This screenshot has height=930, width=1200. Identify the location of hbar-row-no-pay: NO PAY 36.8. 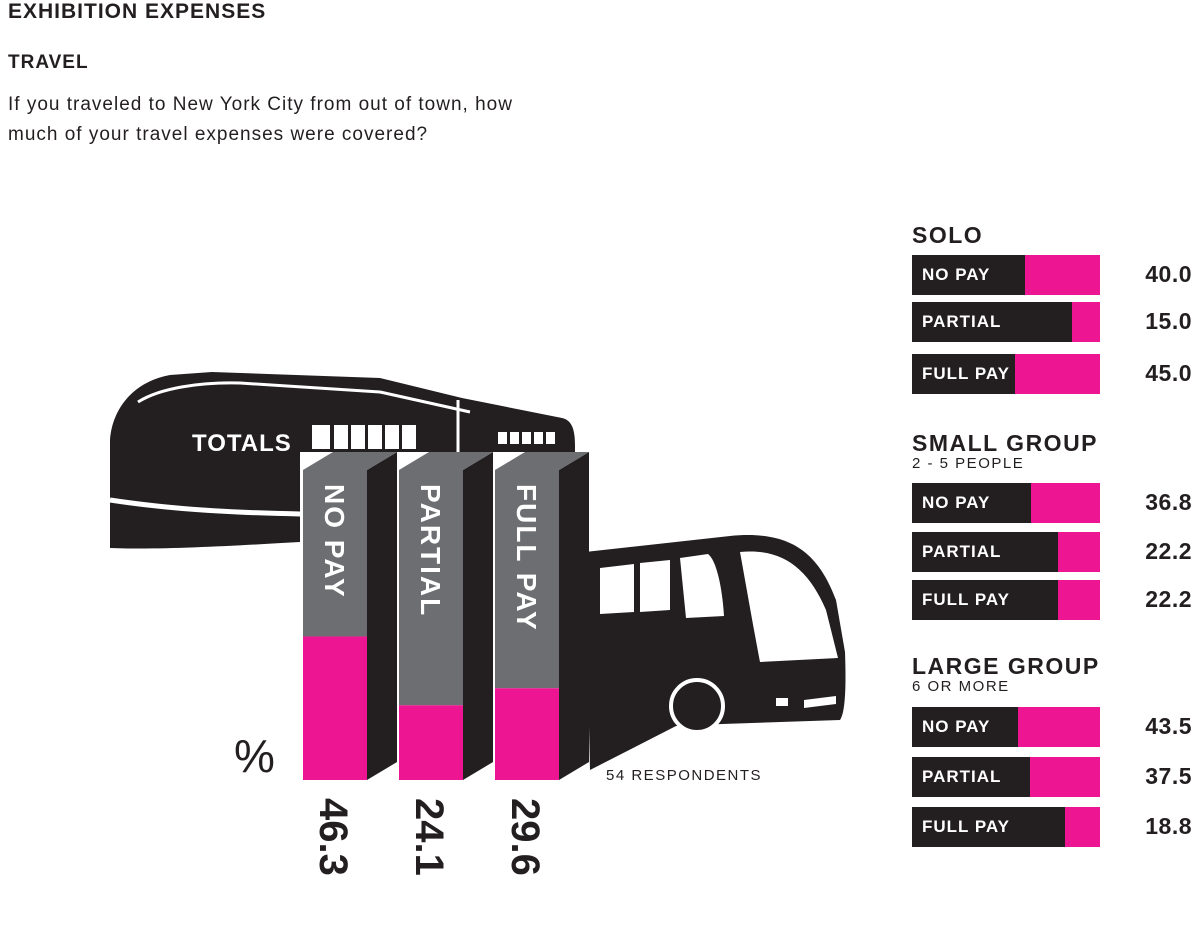
(1052, 503).